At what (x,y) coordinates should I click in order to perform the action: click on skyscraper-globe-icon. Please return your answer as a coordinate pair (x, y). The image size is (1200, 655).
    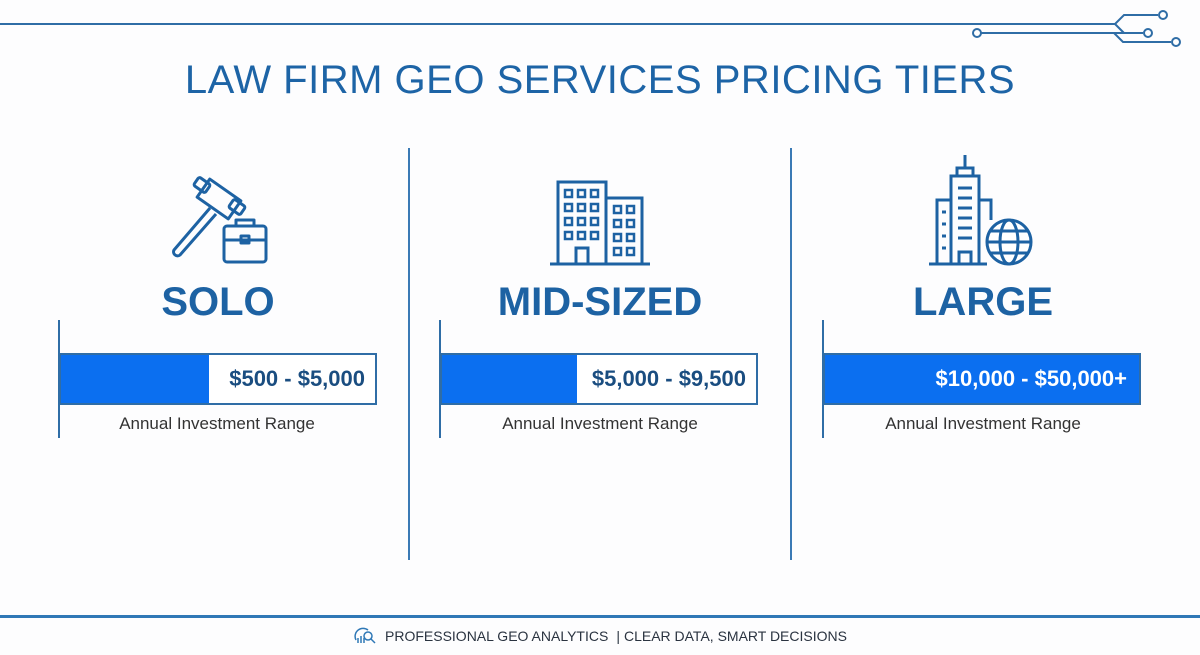
    Looking at the image, I should click on (981, 210).